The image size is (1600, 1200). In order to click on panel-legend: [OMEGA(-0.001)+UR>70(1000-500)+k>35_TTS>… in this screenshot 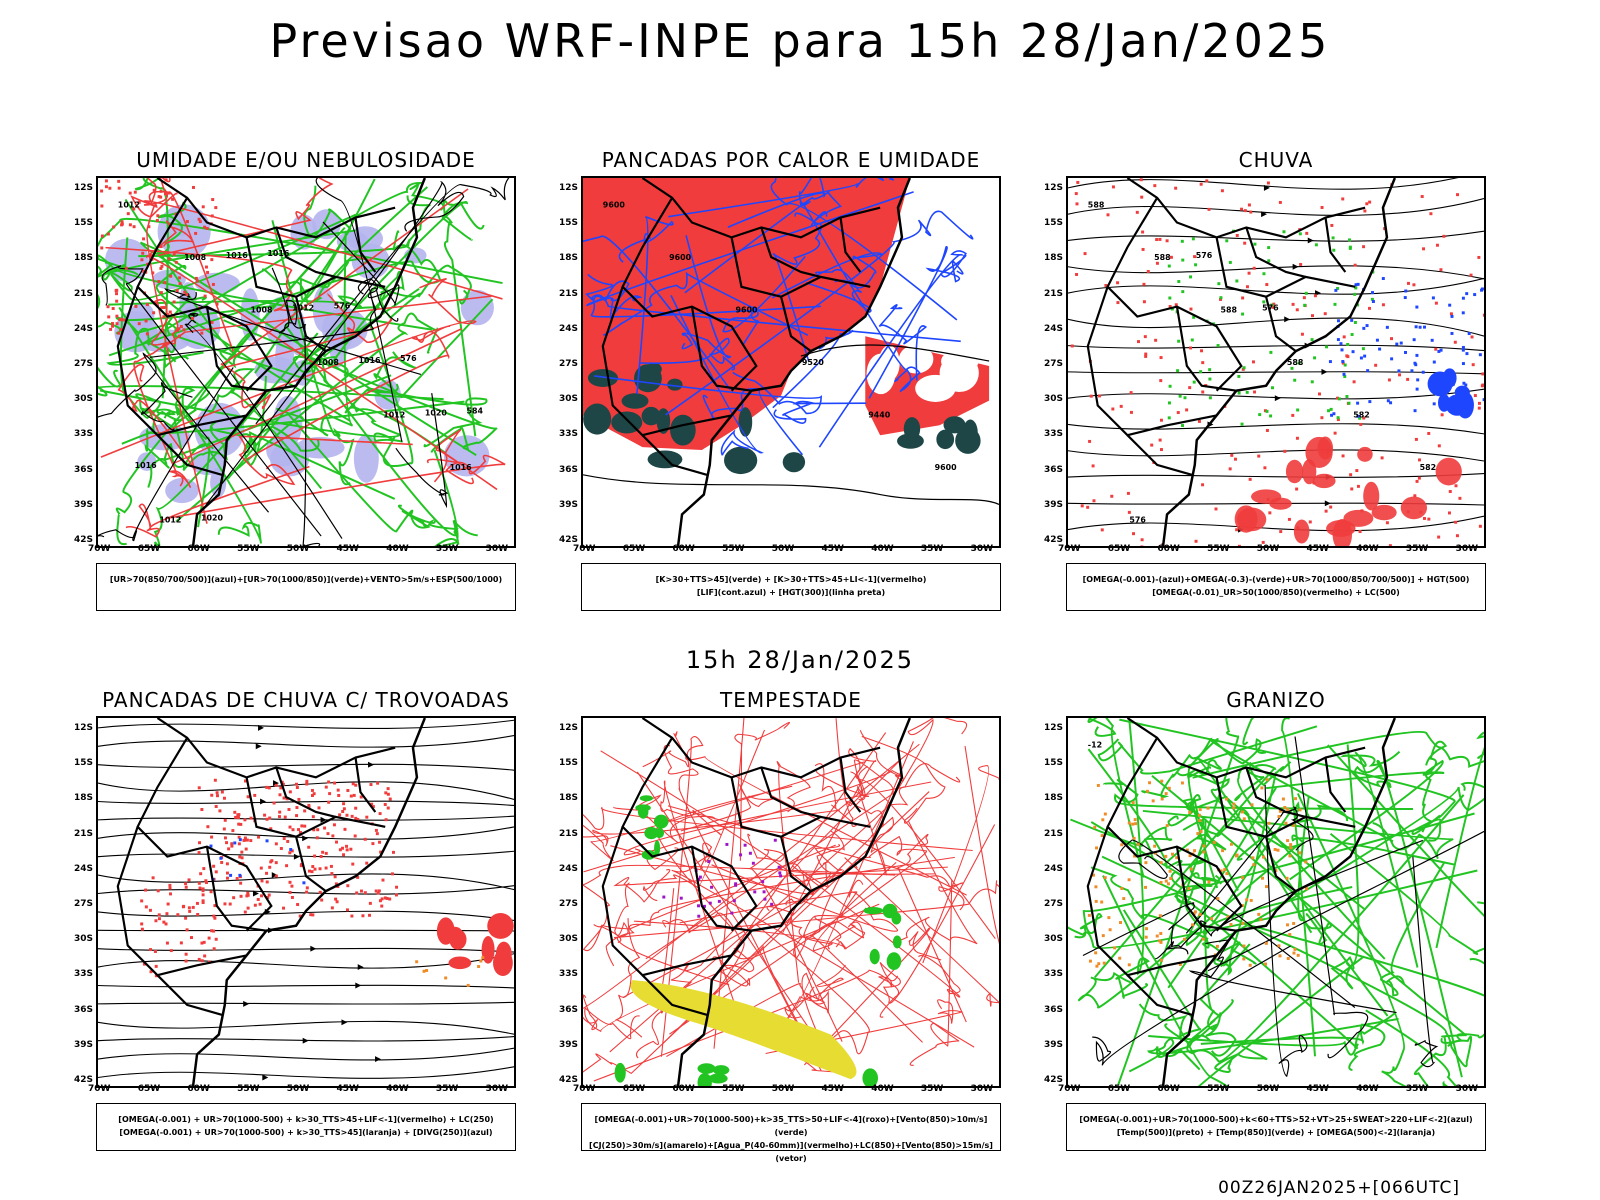, I will do `click(791, 1133)`.